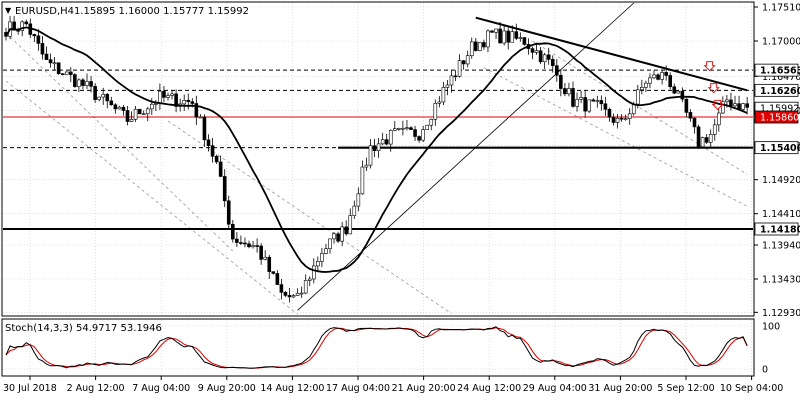 The height and width of the screenshot is (400, 800). Describe the element at coordinates (780, 230) in the screenshot. I see `price-label: 1.14180` at that location.